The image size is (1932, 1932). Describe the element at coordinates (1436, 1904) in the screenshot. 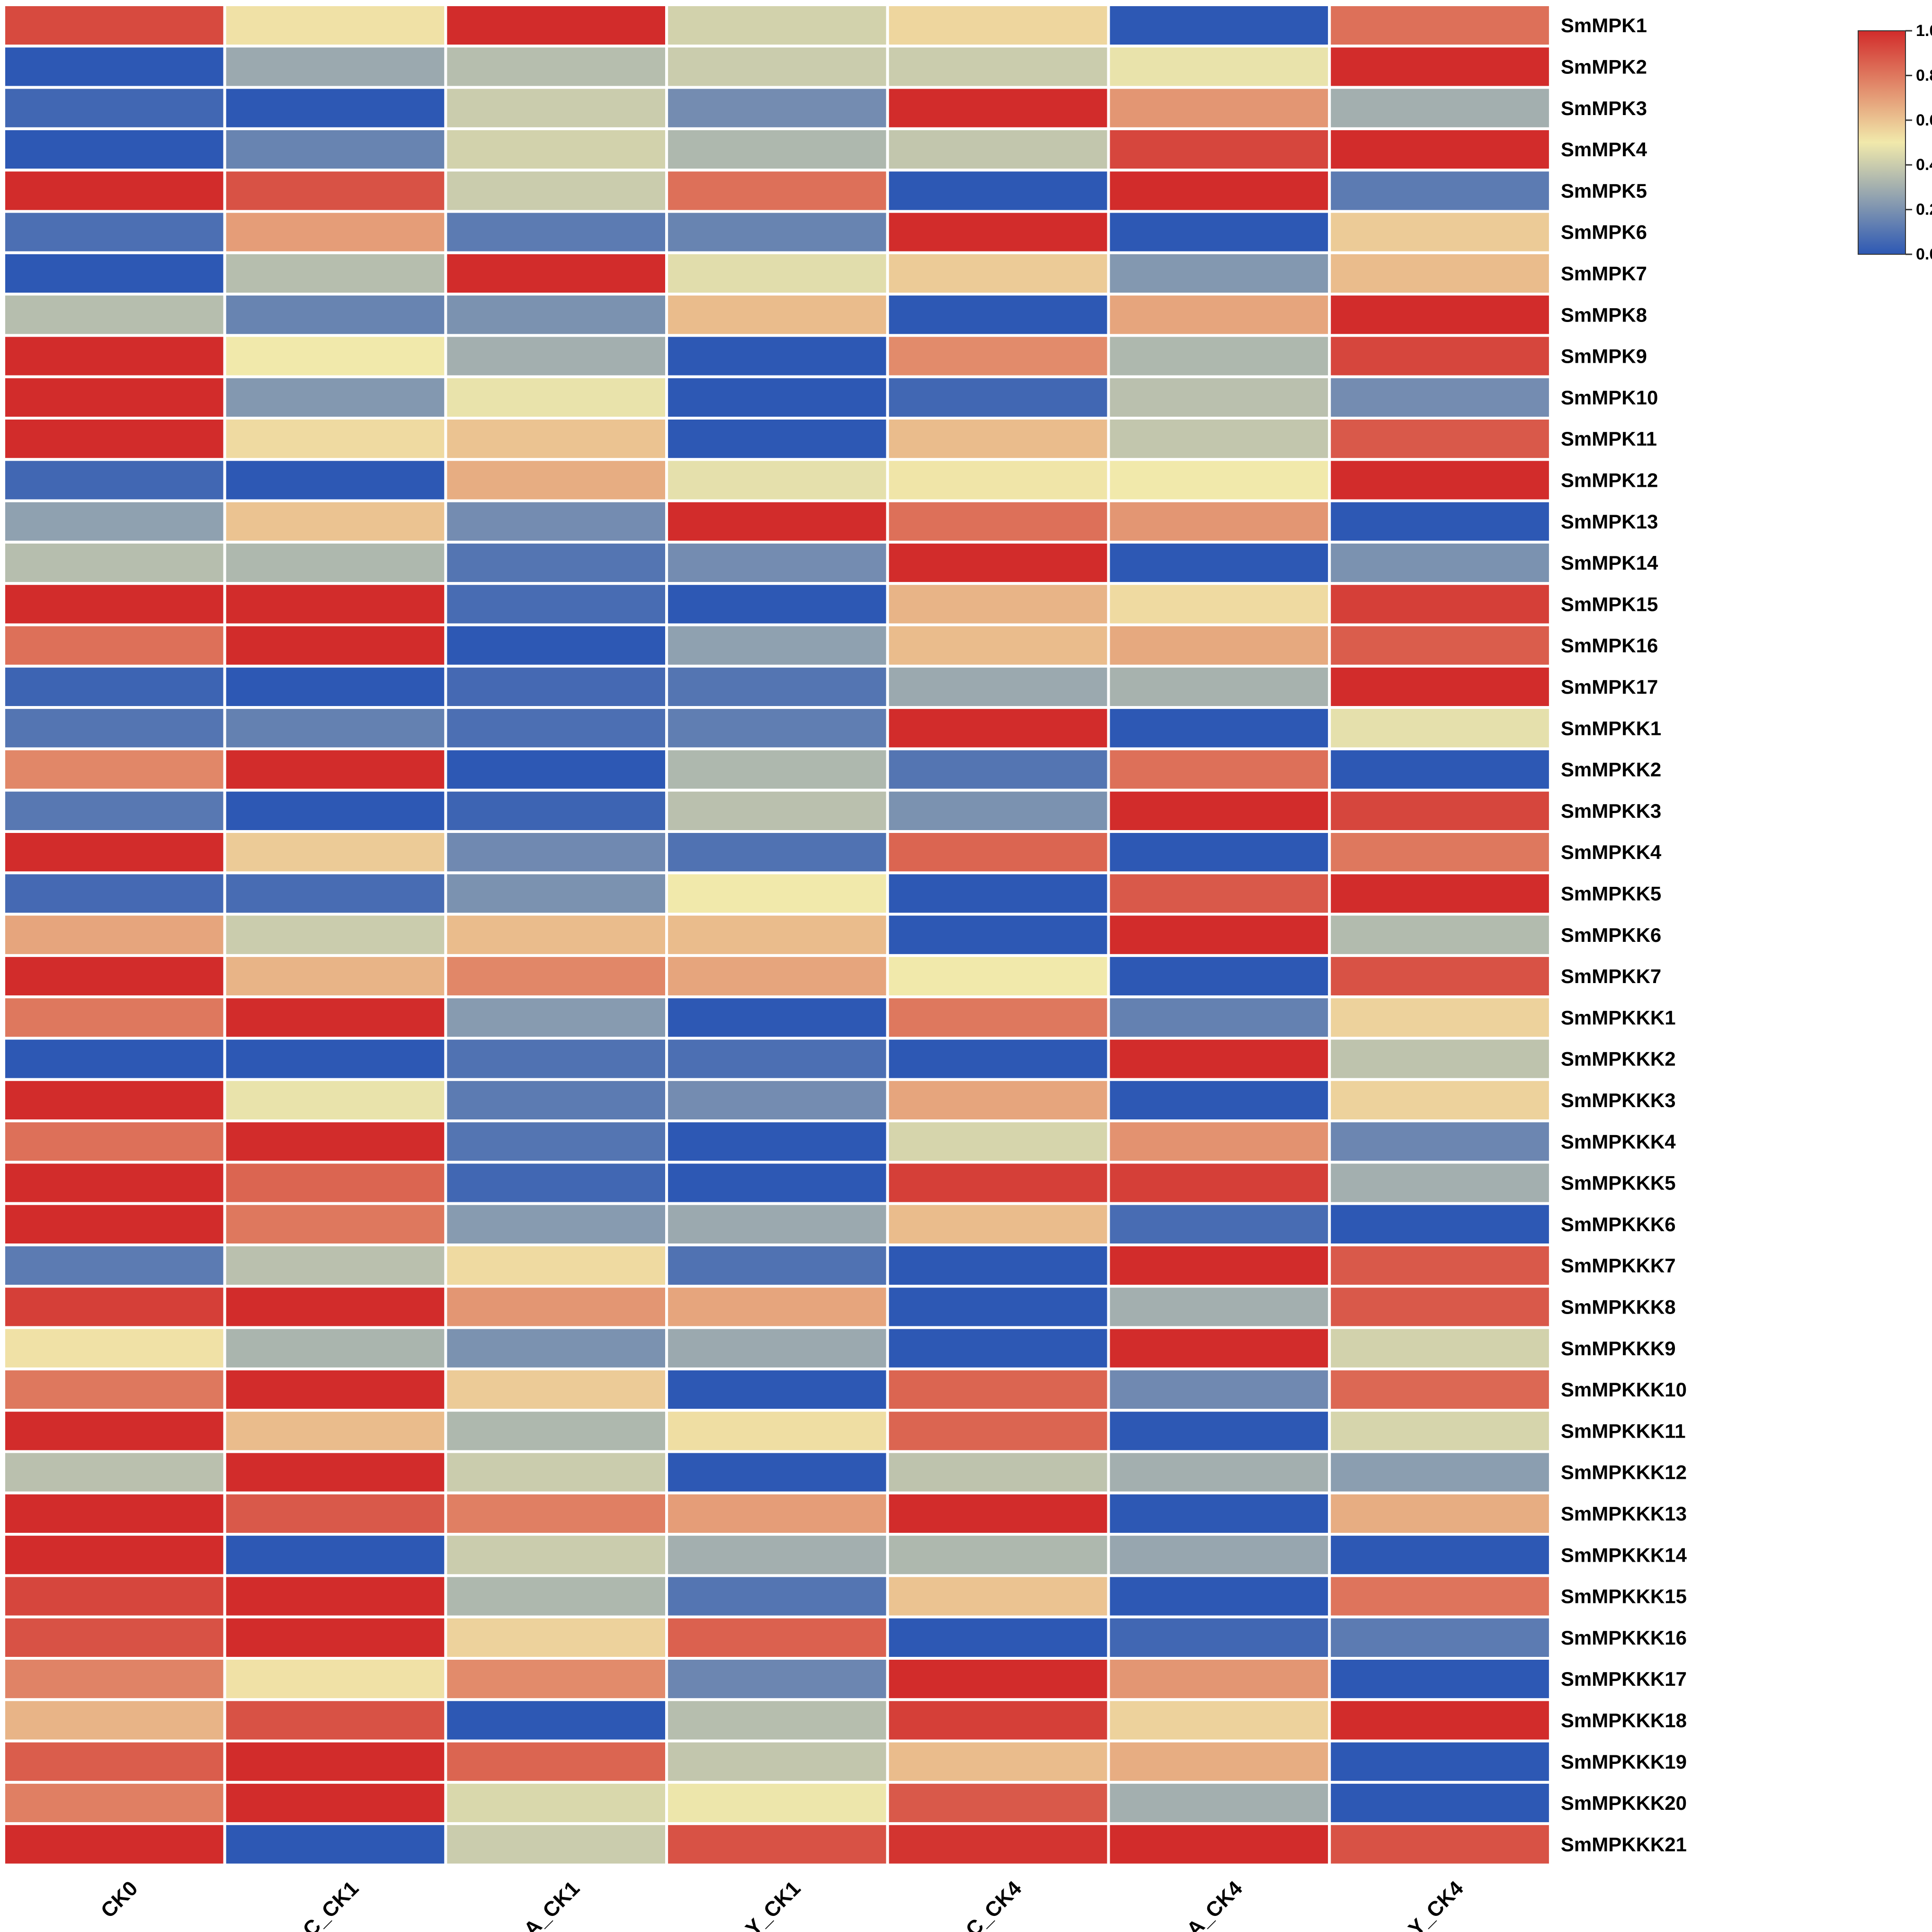

I see `column-label-Y_CK4: Y_CK4` at that location.